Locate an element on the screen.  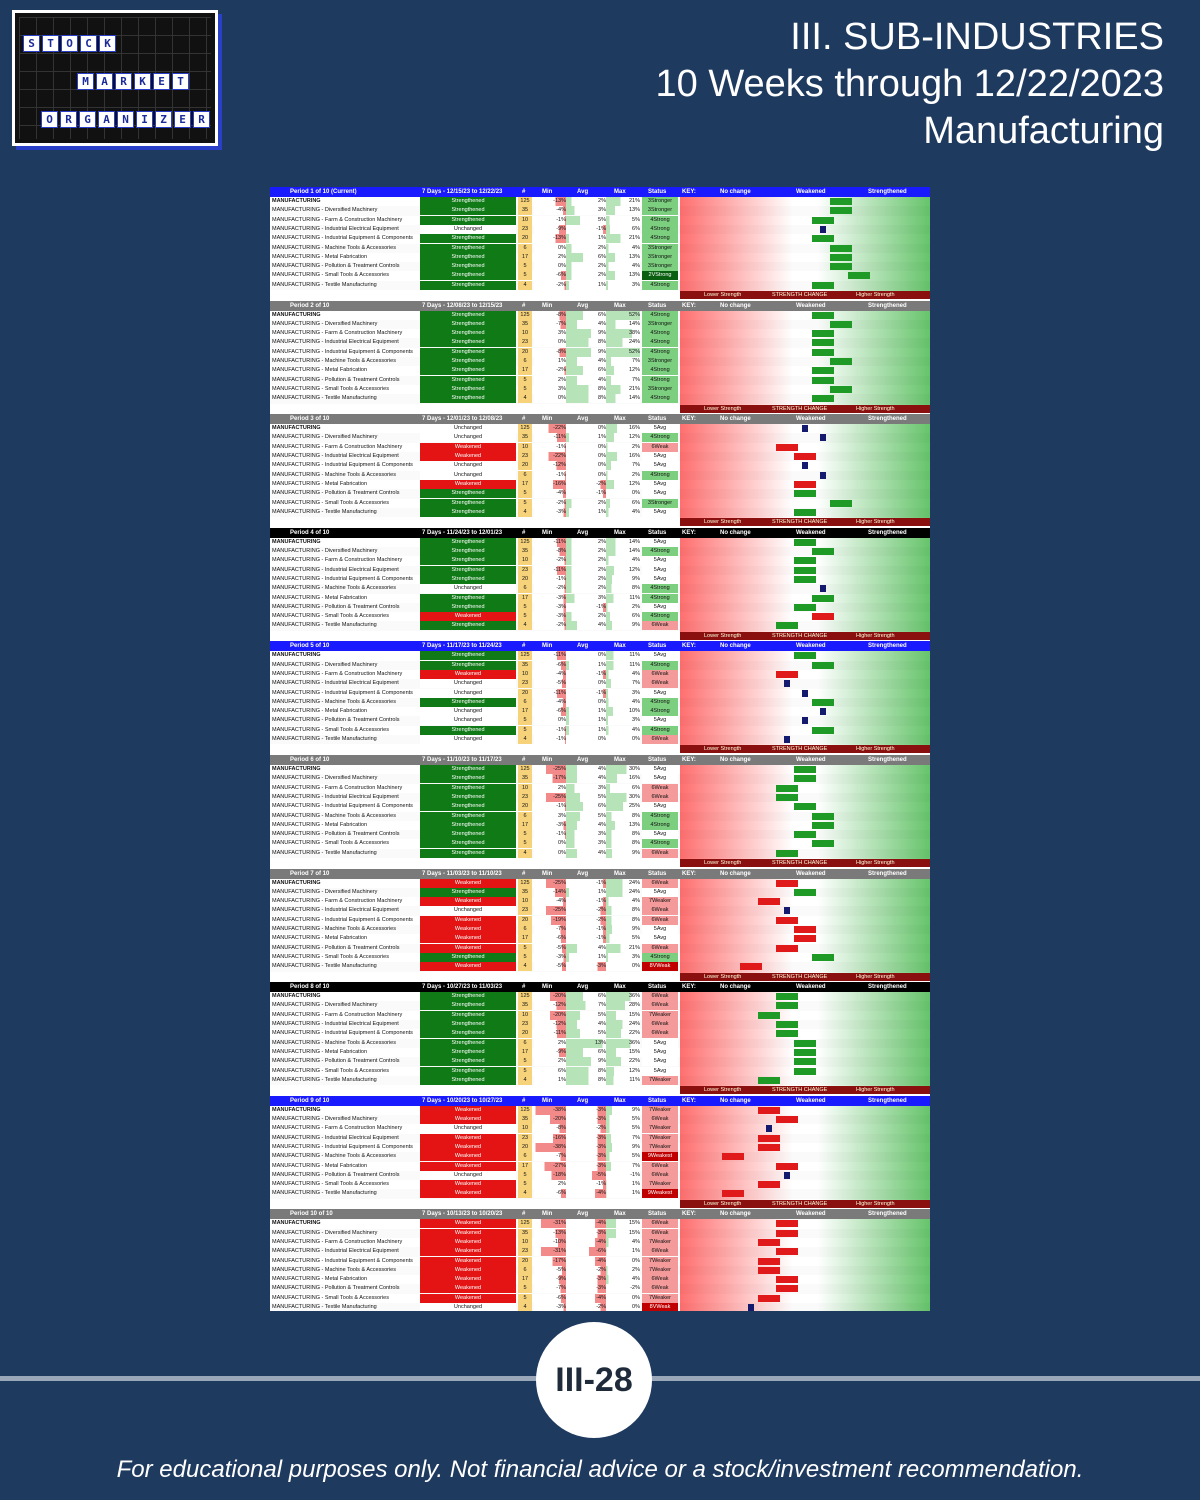
min-value: 2% is located at coordinates (550, 257).